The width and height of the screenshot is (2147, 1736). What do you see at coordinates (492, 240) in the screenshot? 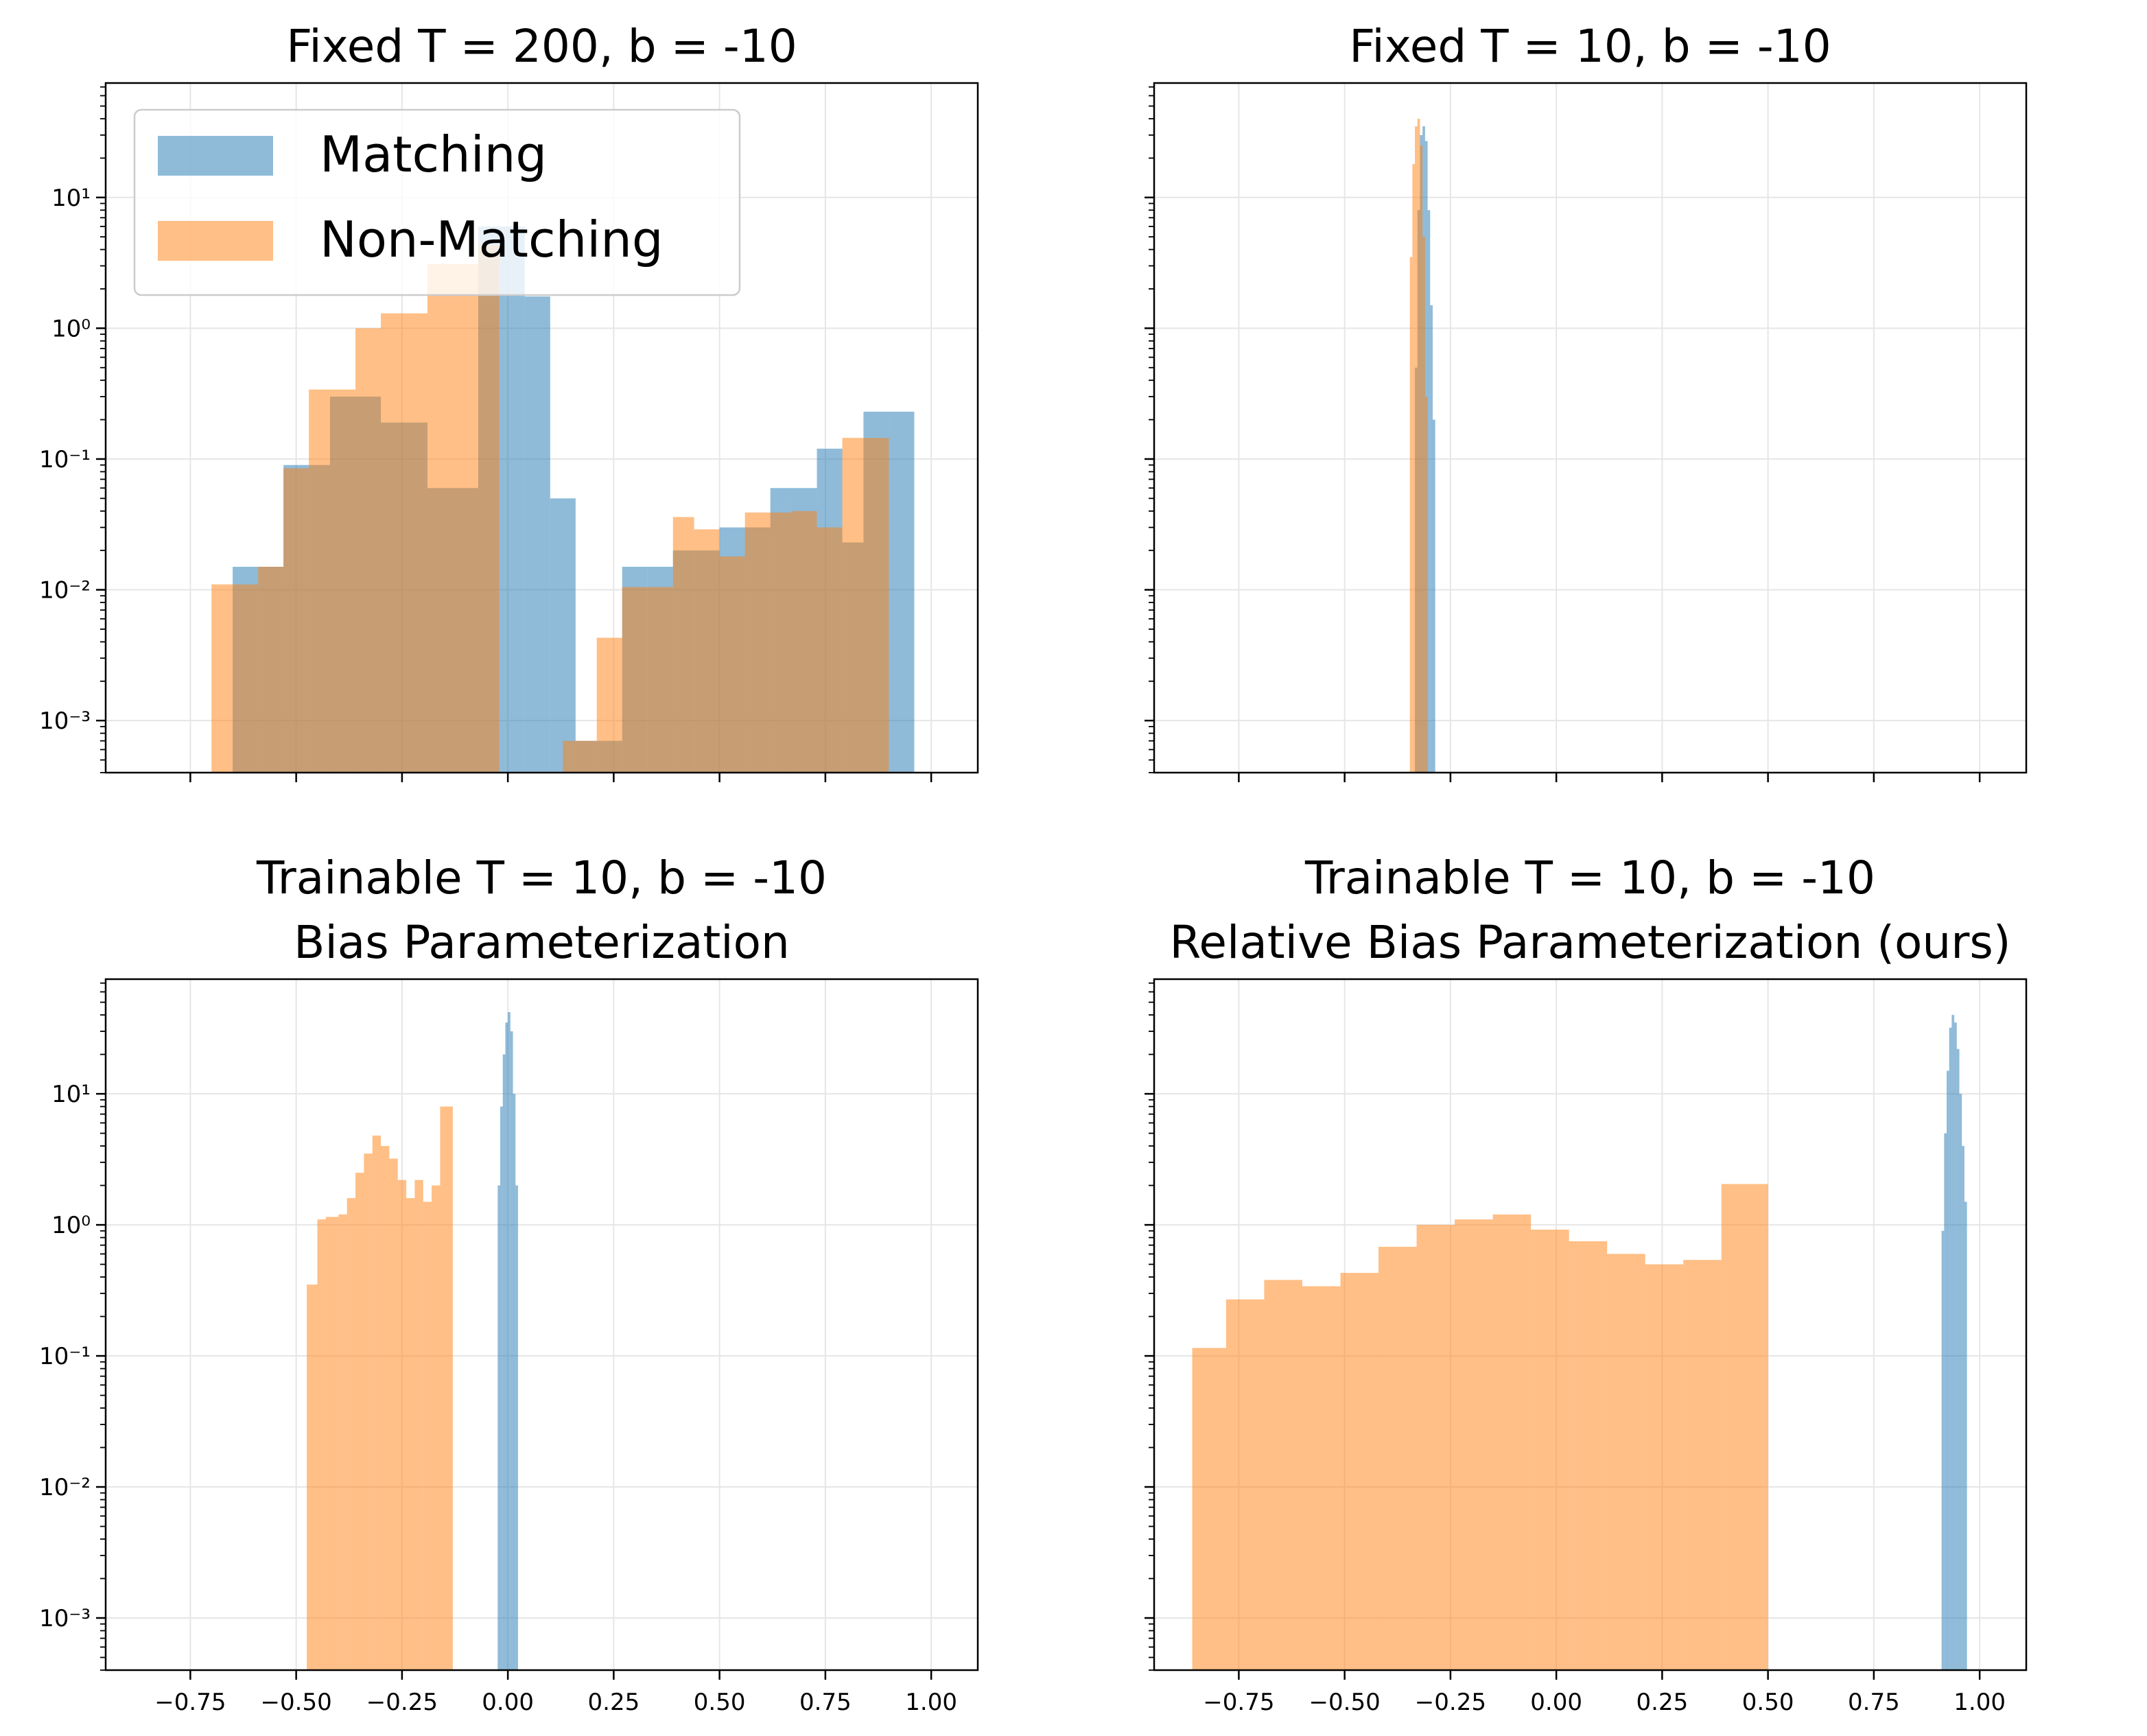
I see `legend-label: Non-Matching` at bounding box center [492, 240].